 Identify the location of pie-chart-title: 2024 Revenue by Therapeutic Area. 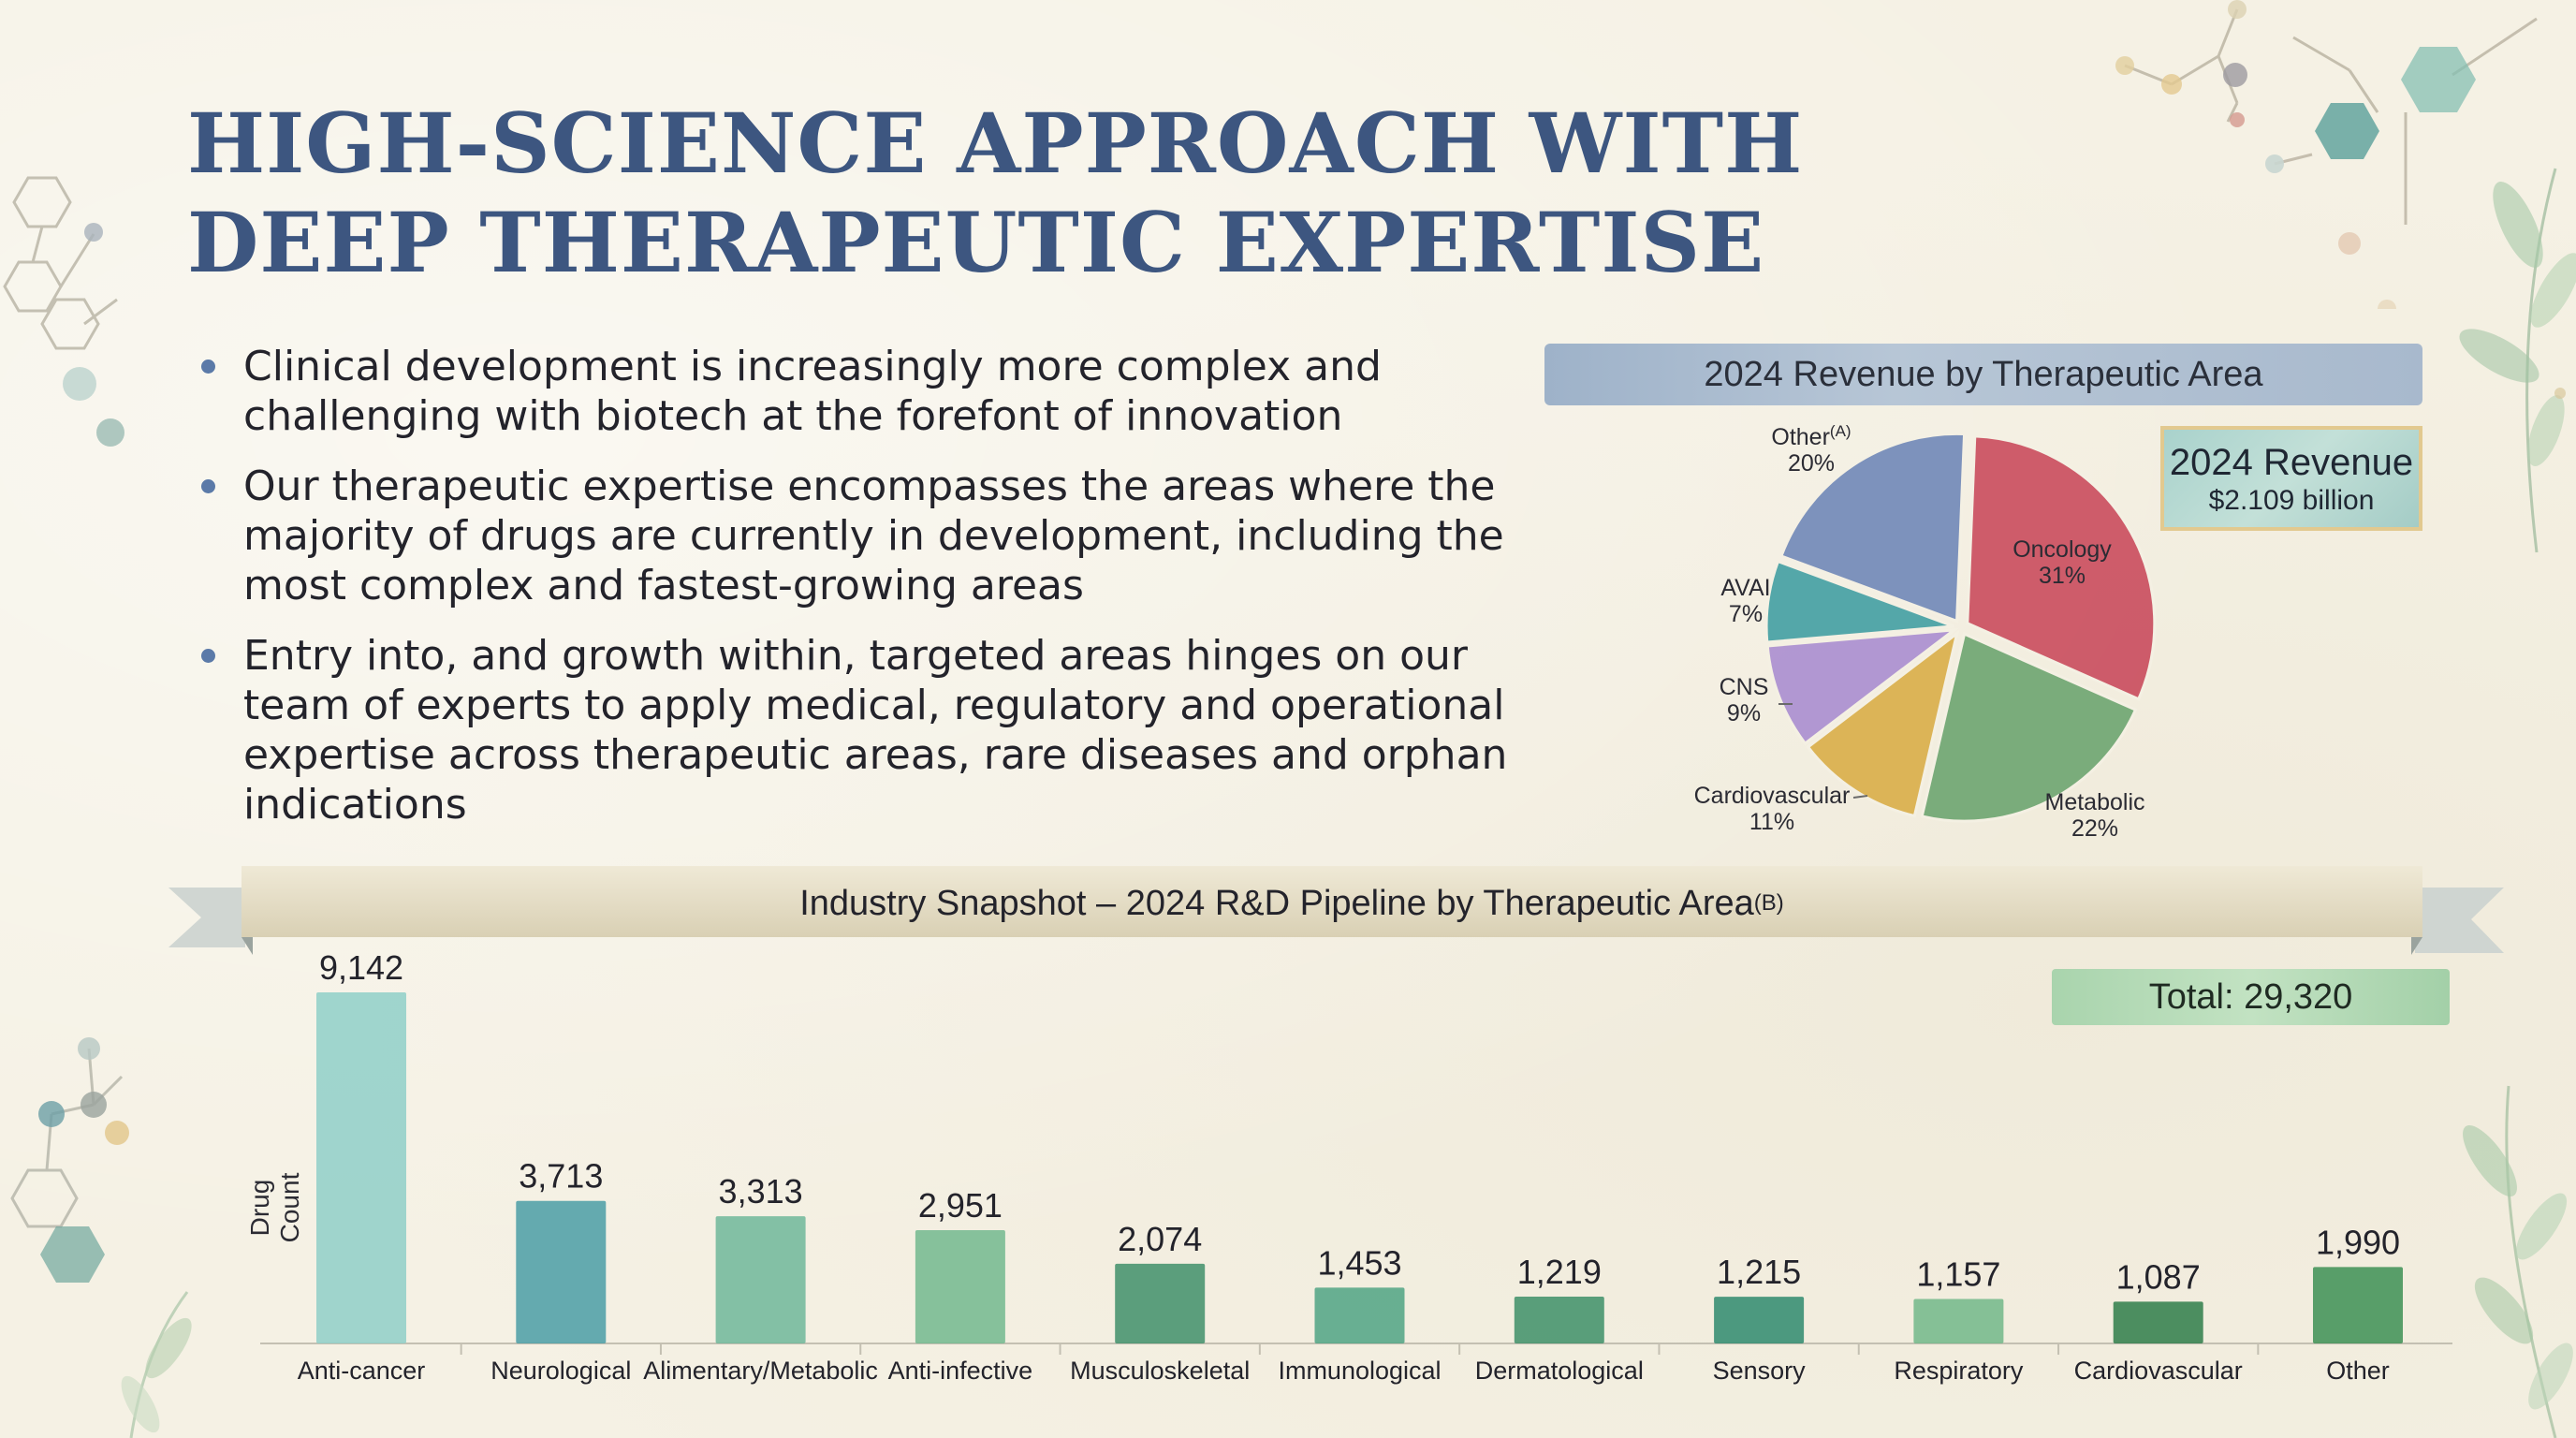
(1983, 374).